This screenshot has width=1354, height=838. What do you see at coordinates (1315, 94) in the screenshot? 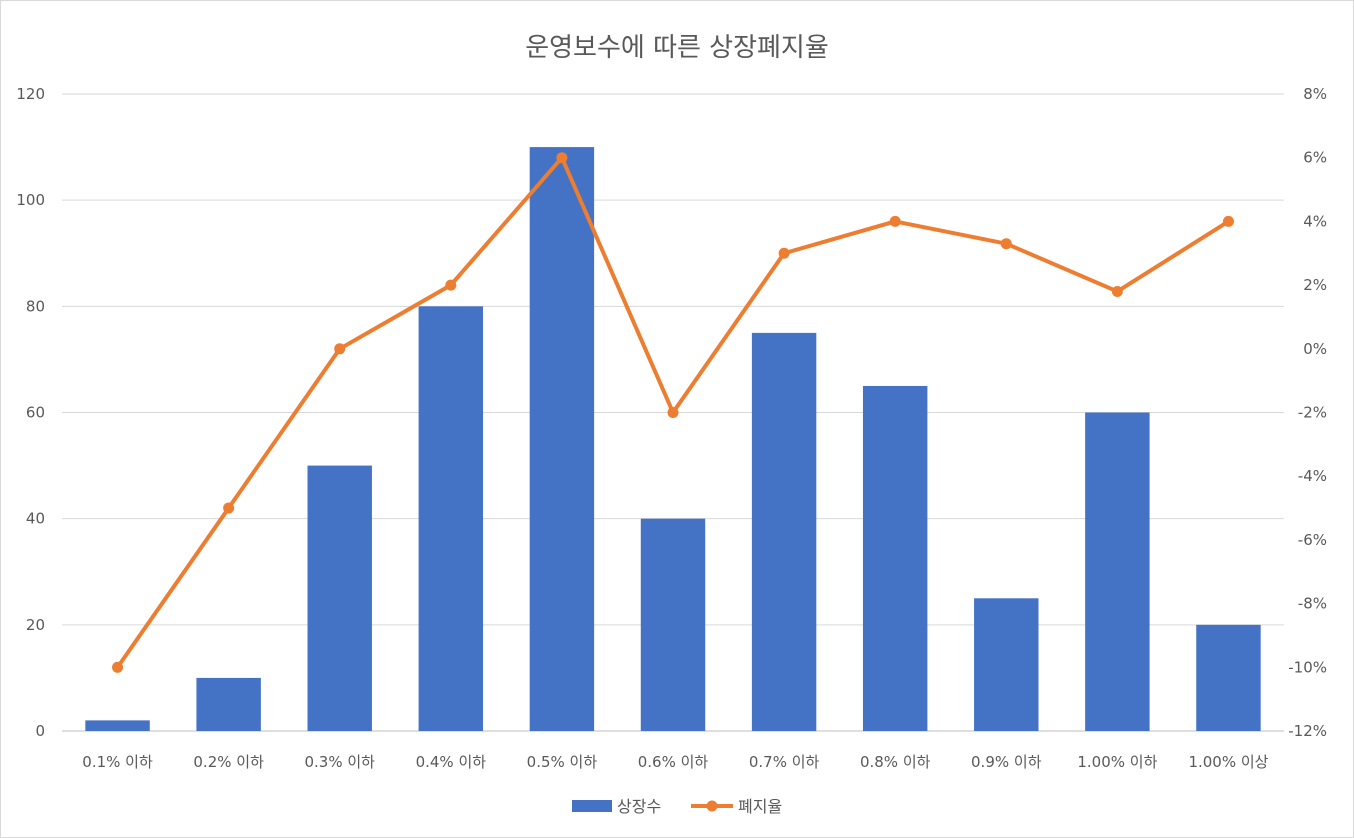
I see `right-tick-label: 8%` at bounding box center [1315, 94].